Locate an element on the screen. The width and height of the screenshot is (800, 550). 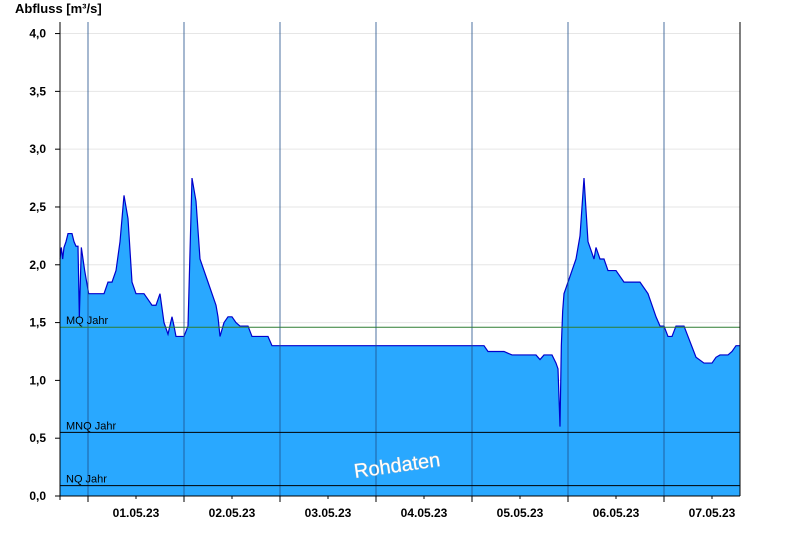
y-tick-label-3: 1,5 is located at coordinates (37, 323).